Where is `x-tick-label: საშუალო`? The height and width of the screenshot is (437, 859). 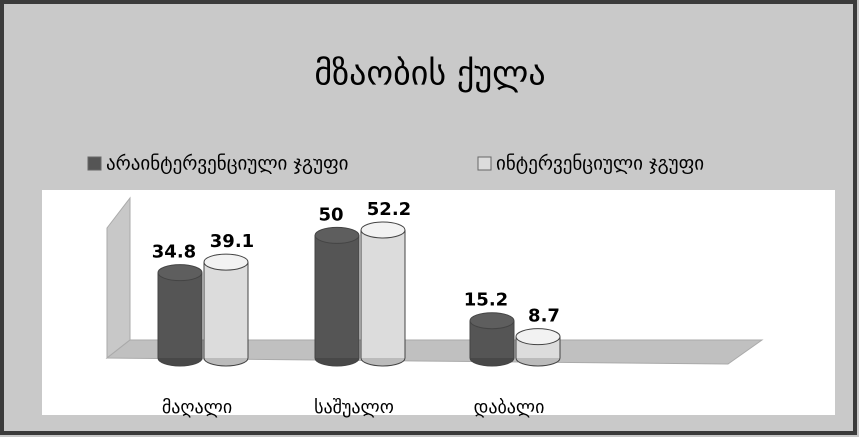
x-tick-label: საშუალო is located at coordinates (354, 407).